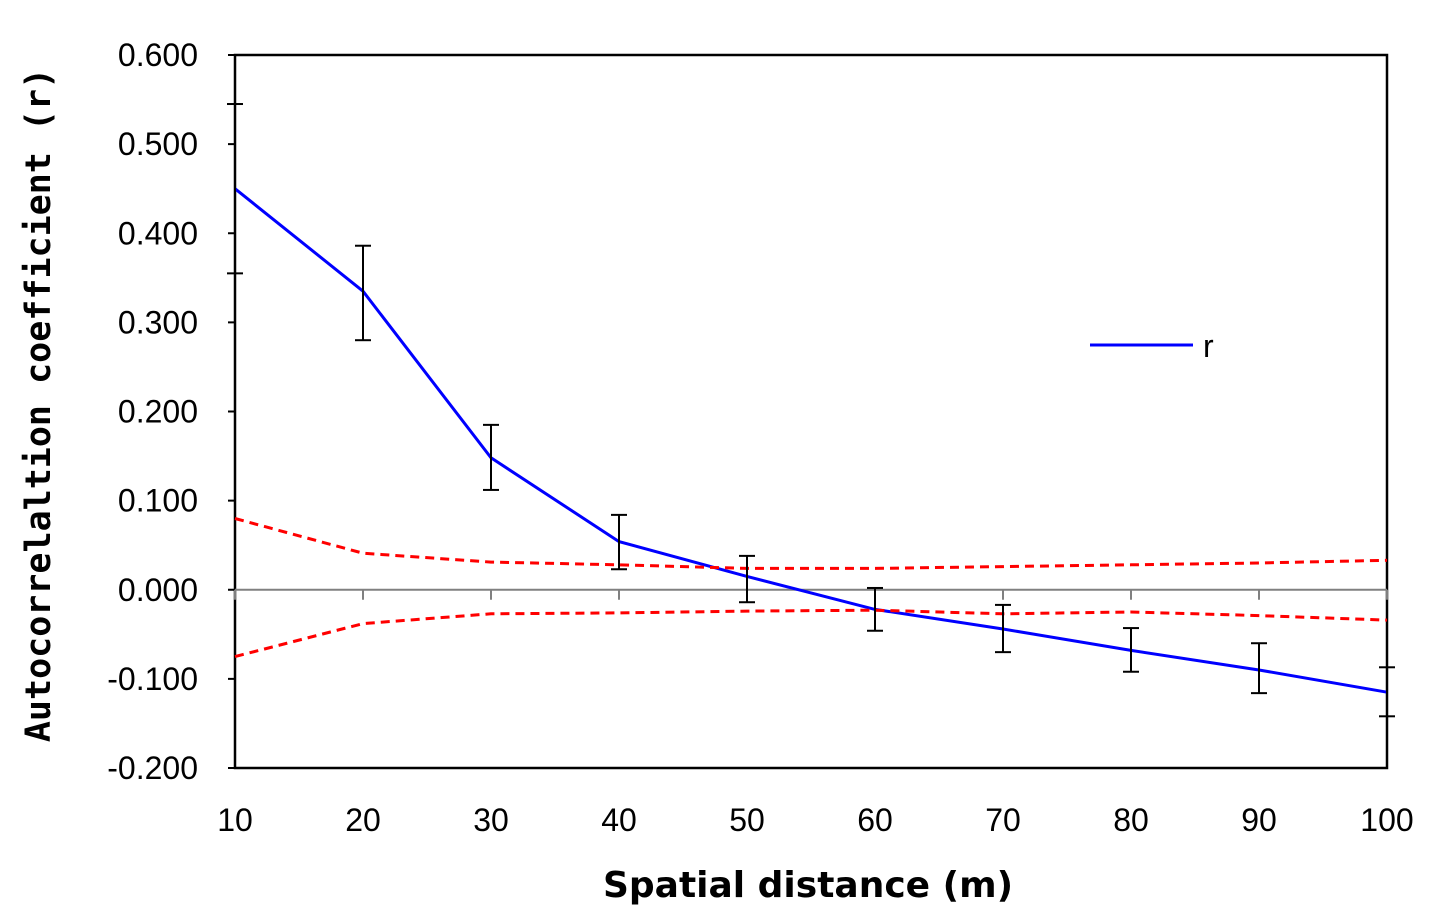 The height and width of the screenshot is (909, 1434). What do you see at coordinates (158, 322) in the screenshot?
I see `y-tick-label: 0.300` at bounding box center [158, 322].